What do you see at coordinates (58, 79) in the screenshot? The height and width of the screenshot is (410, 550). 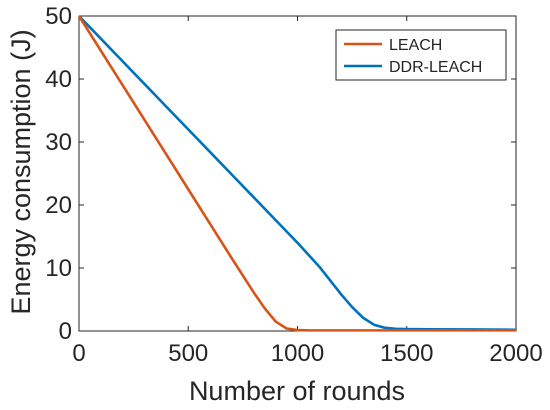 I see `y-tick-label: 40` at bounding box center [58, 79].